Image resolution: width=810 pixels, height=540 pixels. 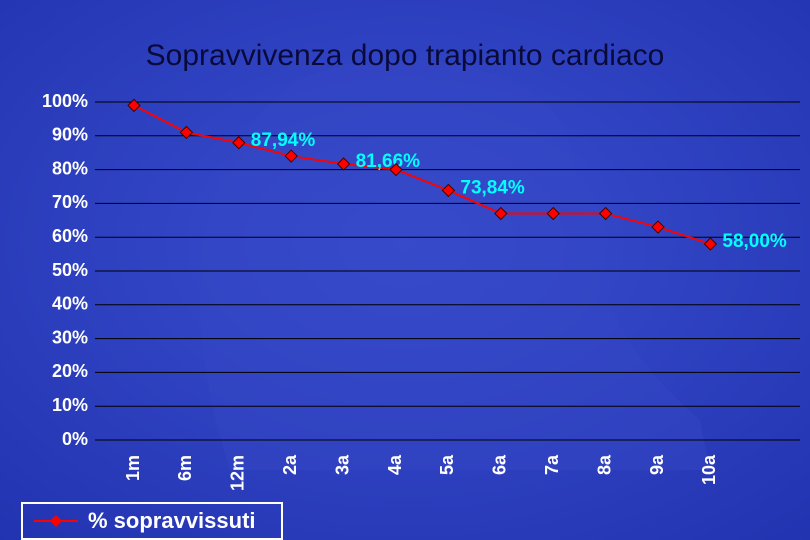 What do you see at coordinates (70, 202) in the screenshot?
I see `y-tick-label: 70%` at bounding box center [70, 202].